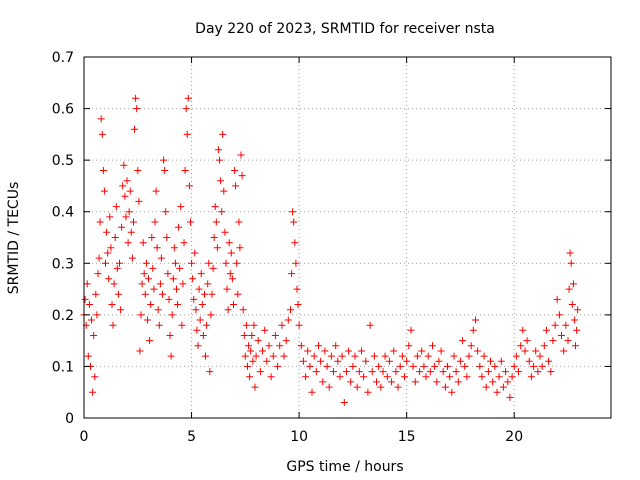 The image size is (640, 480). I want to click on y-tick-label: 0.5, so click(63, 161).